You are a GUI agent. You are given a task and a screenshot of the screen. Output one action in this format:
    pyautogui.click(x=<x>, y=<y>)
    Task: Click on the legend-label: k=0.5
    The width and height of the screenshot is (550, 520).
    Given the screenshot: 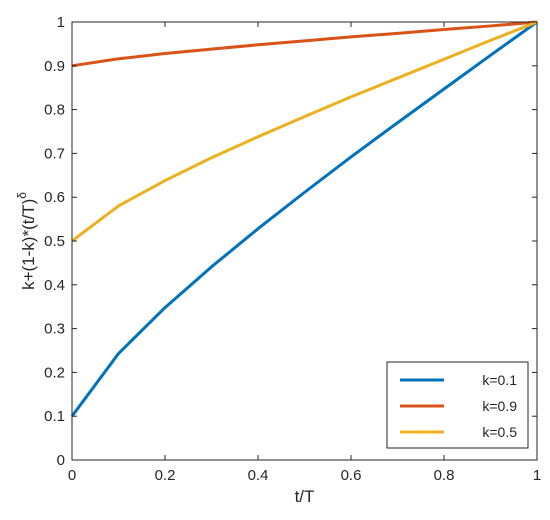 What is the action you would take?
    pyautogui.click(x=499, y=432)
    